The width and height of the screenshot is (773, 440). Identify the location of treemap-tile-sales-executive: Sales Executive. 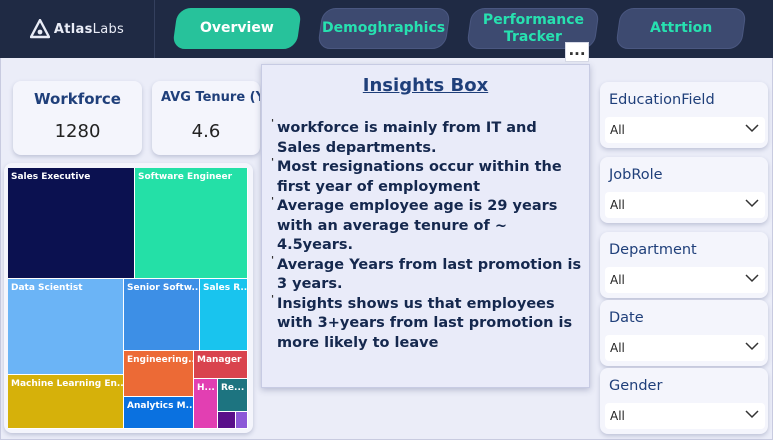
(71, 223).